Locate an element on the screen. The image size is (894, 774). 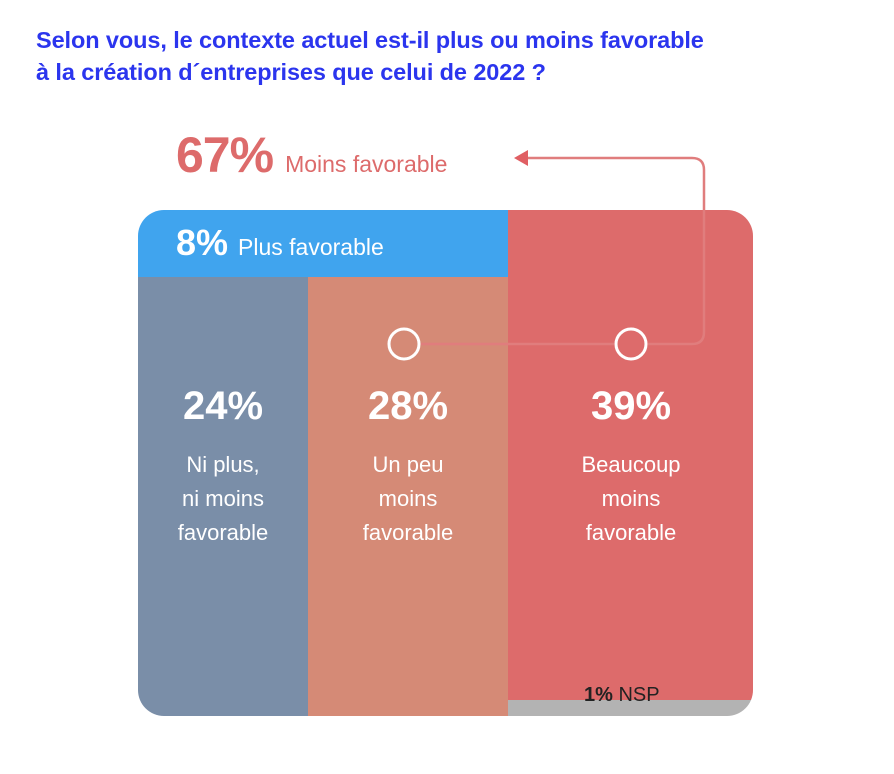
ni-plus-ni-moins-label-line: favorable is located at coordinates (223, 532).